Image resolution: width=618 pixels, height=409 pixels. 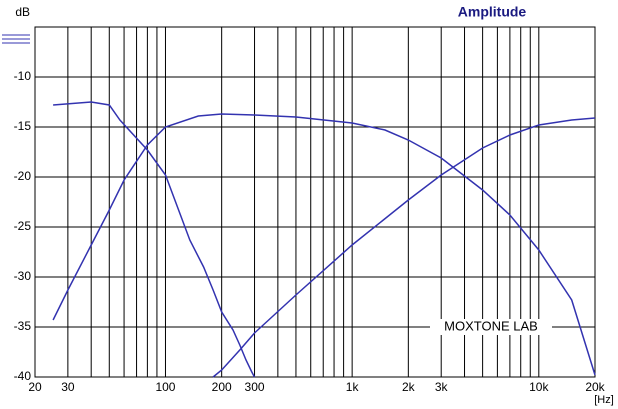 What do you see at coordinates (442, 387) in the screenshot?
I see `x-tick-label: 3k` at bounding box center [442, 387].